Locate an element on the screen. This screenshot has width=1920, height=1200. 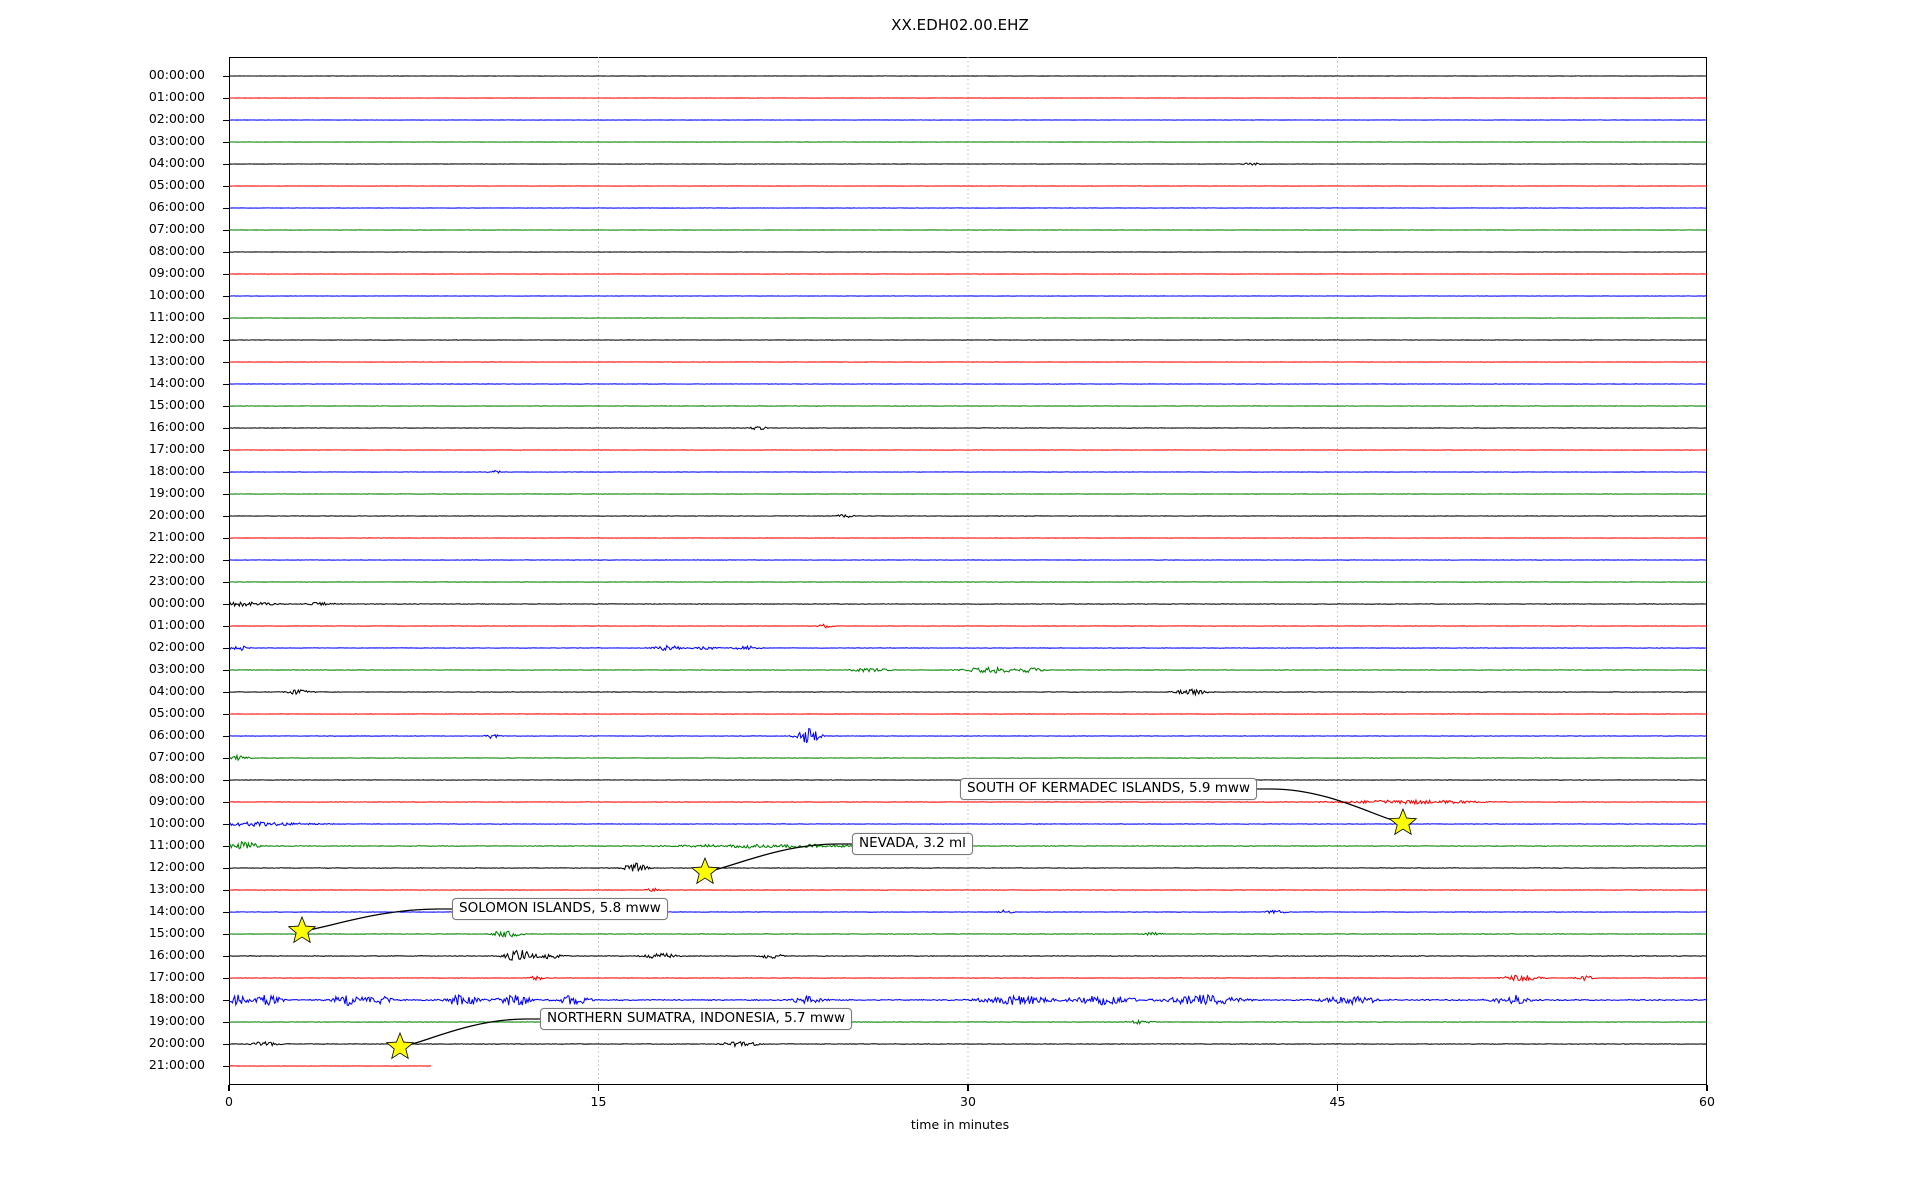
event-annotation-label: NEVADA, 3.2 ml is located at coordinates (912, 844).